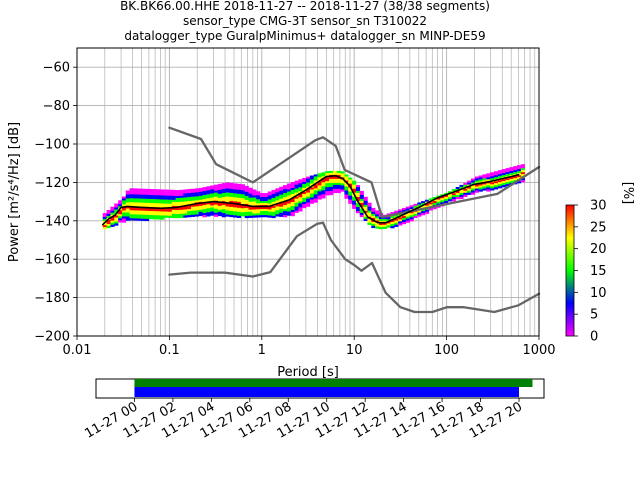  Describe the element at coordinates (590, 272) in the screenshot. I see `colorbar-ticks: 0 5 10 15 20 25 30` at that location.